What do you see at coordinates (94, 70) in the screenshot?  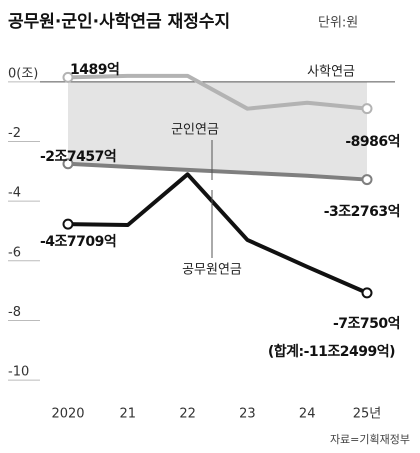 I see `value-label: 1489억` at bounding box center [94, 70].